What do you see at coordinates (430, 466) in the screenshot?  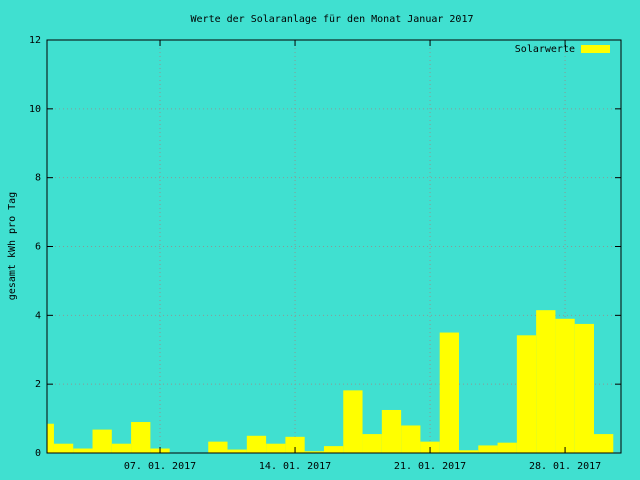 I see `x-tick-label: 21. 01. 2017` at bounding box center [430, 466].